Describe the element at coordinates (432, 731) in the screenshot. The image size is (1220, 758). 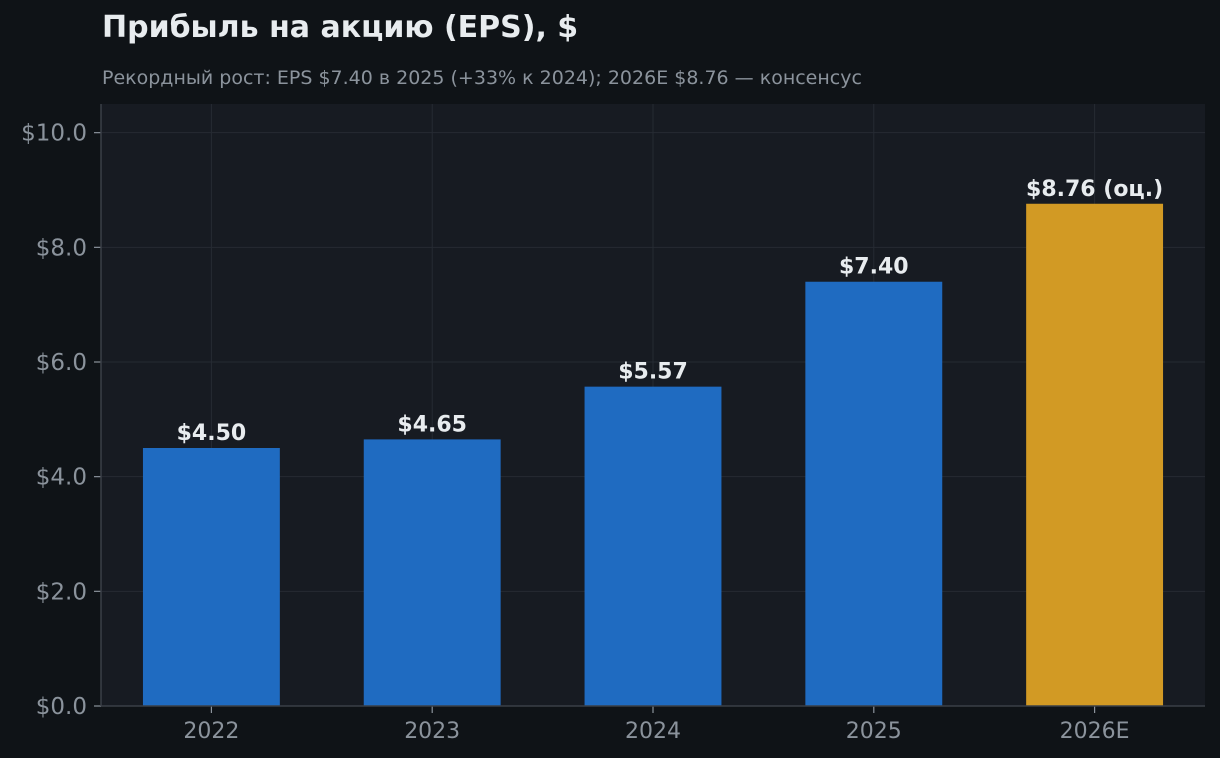
I see `x-tick-label: 2023` at that location.